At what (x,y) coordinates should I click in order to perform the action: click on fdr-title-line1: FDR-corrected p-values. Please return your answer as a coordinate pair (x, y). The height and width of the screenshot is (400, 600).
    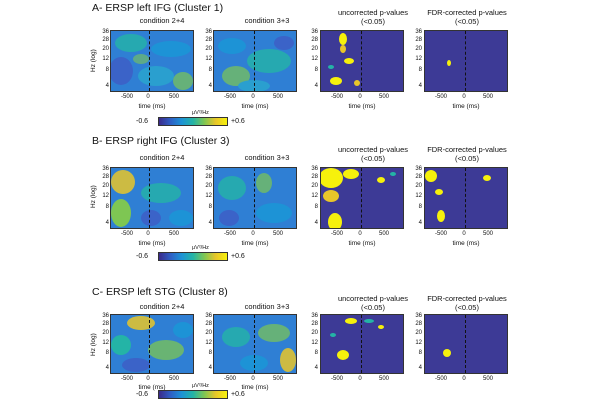
    Looking at the image, I should click on (467, 298).